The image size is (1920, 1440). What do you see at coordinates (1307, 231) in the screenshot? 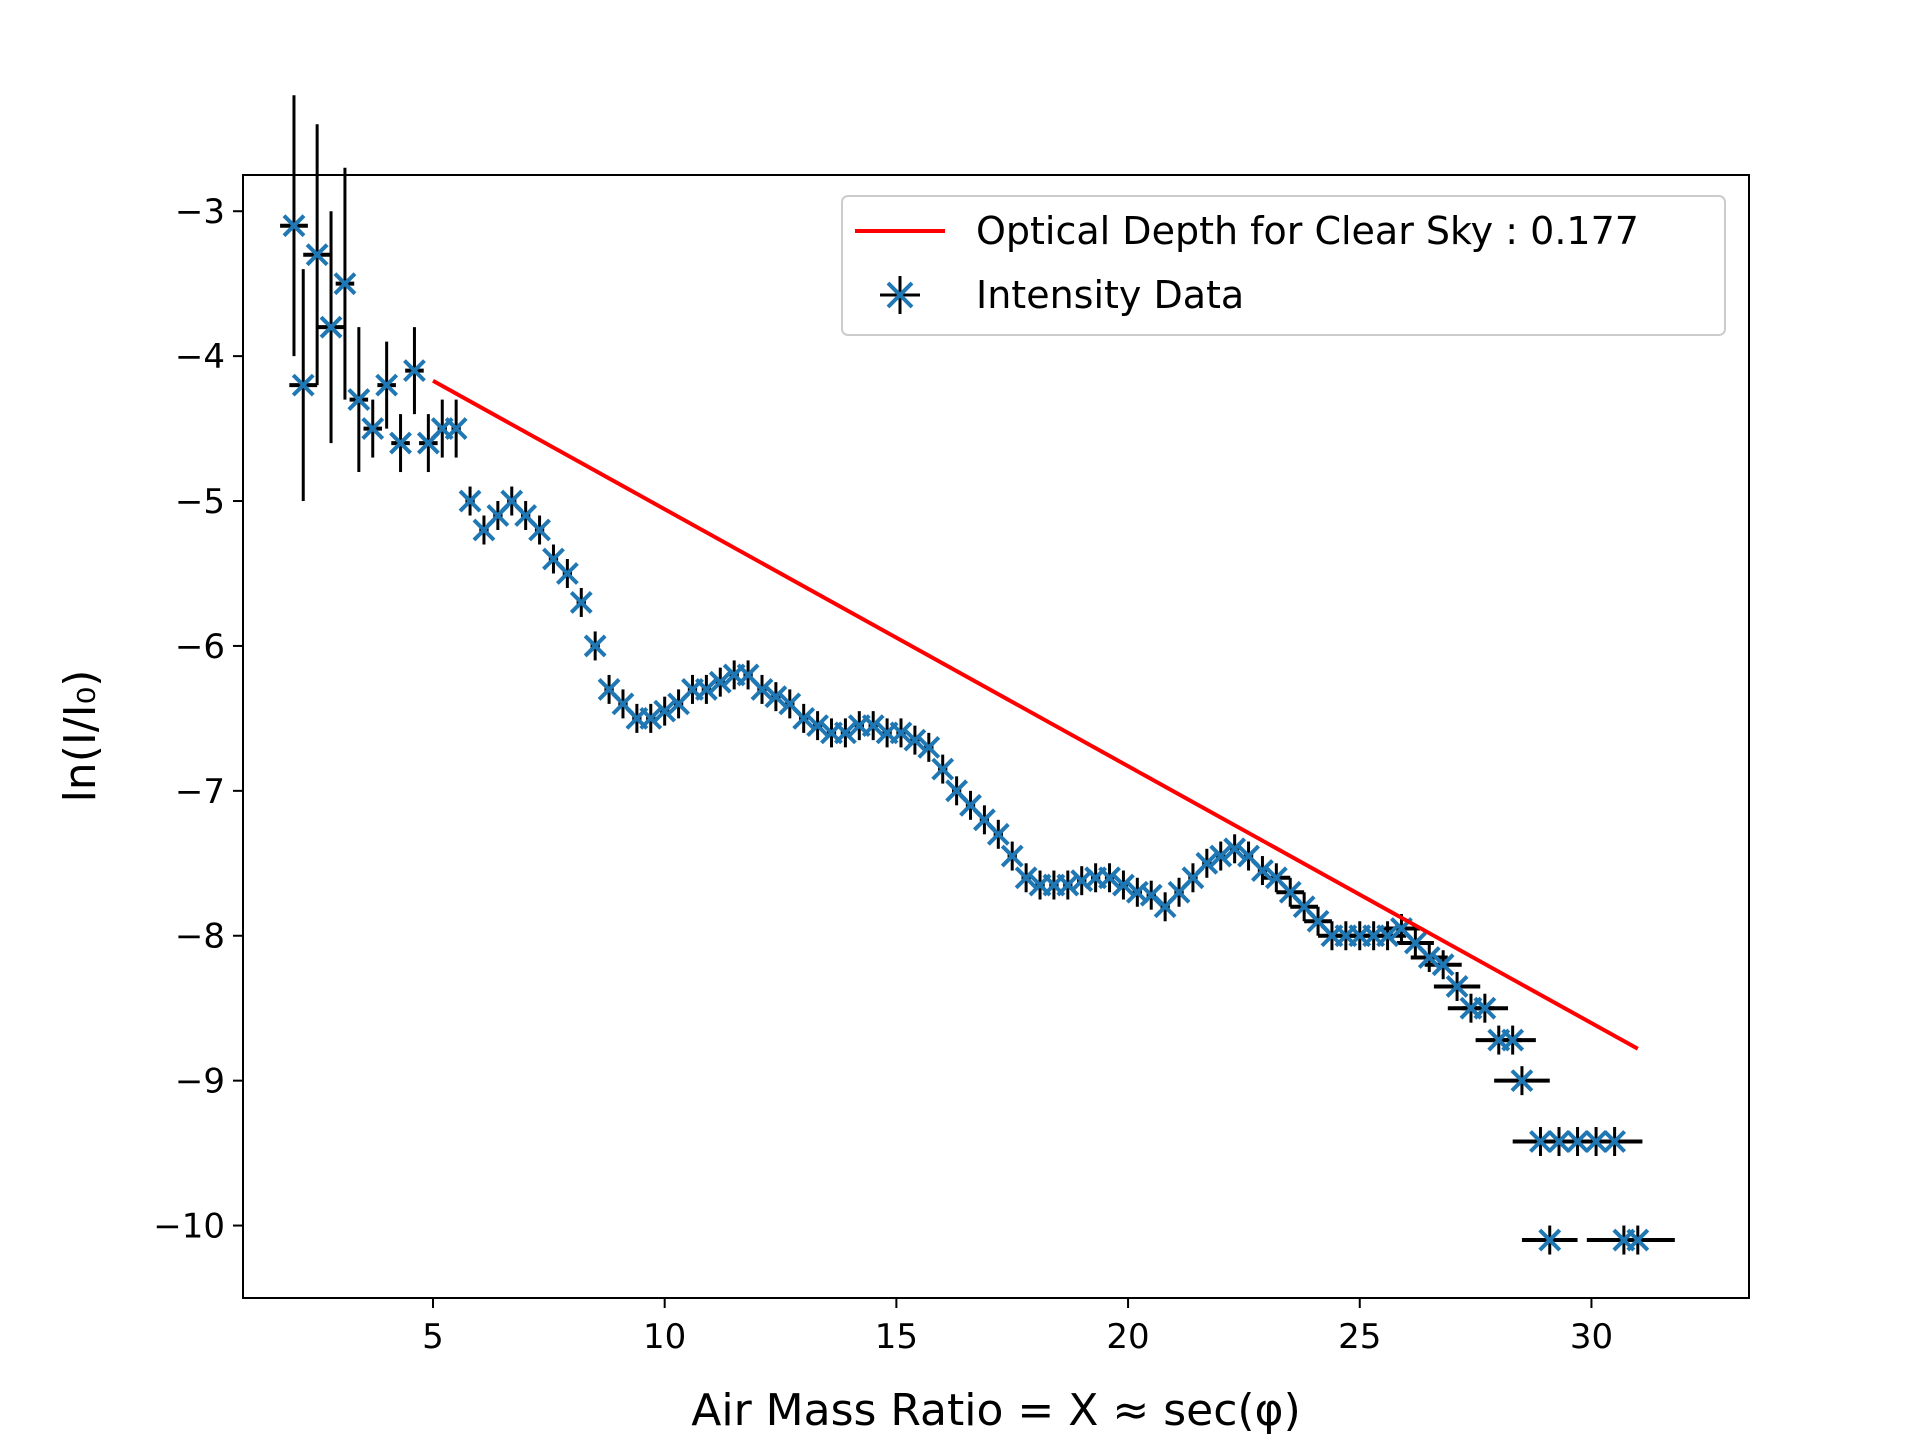
I see `legend-fit-label: Optical Depth for Clear Sky : 0.177` at bounding box center [1307, 231].